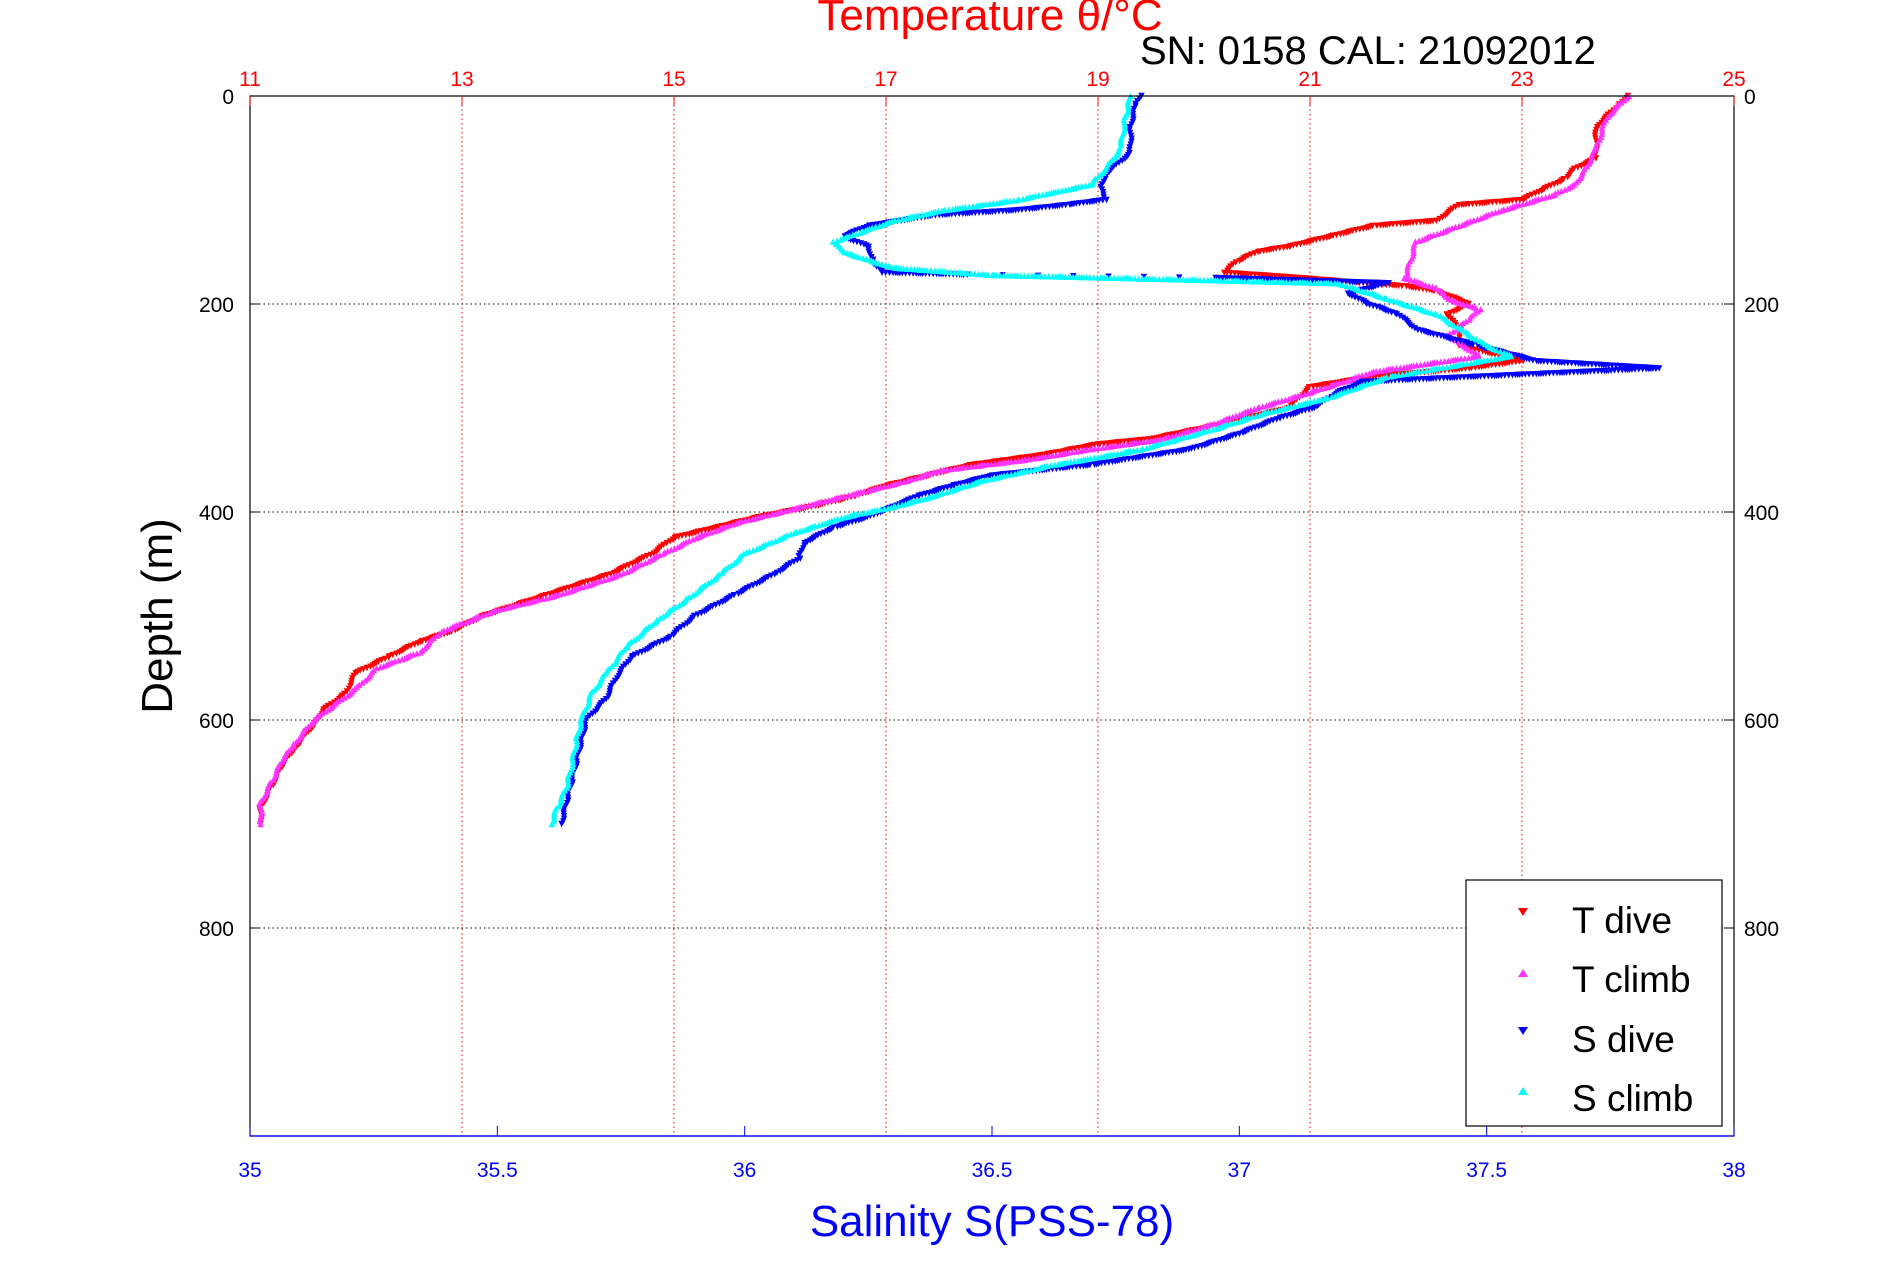 This screenshot has height=1262, width=1891. What do you see at coordinates (989, 20) in the screenshot?
I see `temperature-axis-title: Temperature θ/°C` at bounding box center [989, 20].